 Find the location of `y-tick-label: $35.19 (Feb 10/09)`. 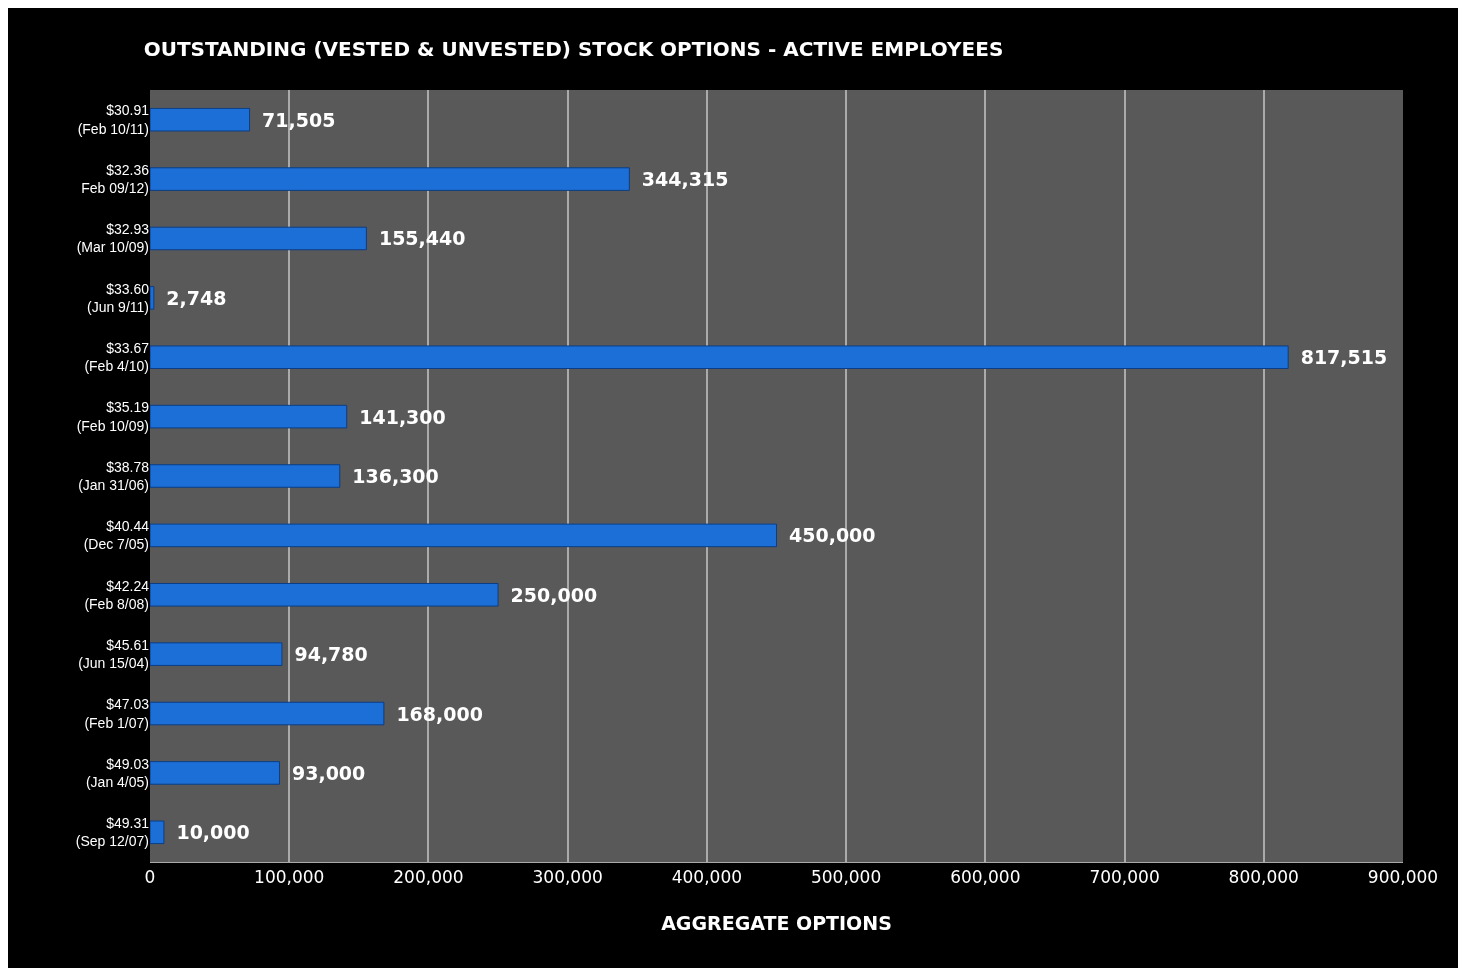

y-tick-label: $35.19 (Feb 10/09) is located at coordinates (113, 416).